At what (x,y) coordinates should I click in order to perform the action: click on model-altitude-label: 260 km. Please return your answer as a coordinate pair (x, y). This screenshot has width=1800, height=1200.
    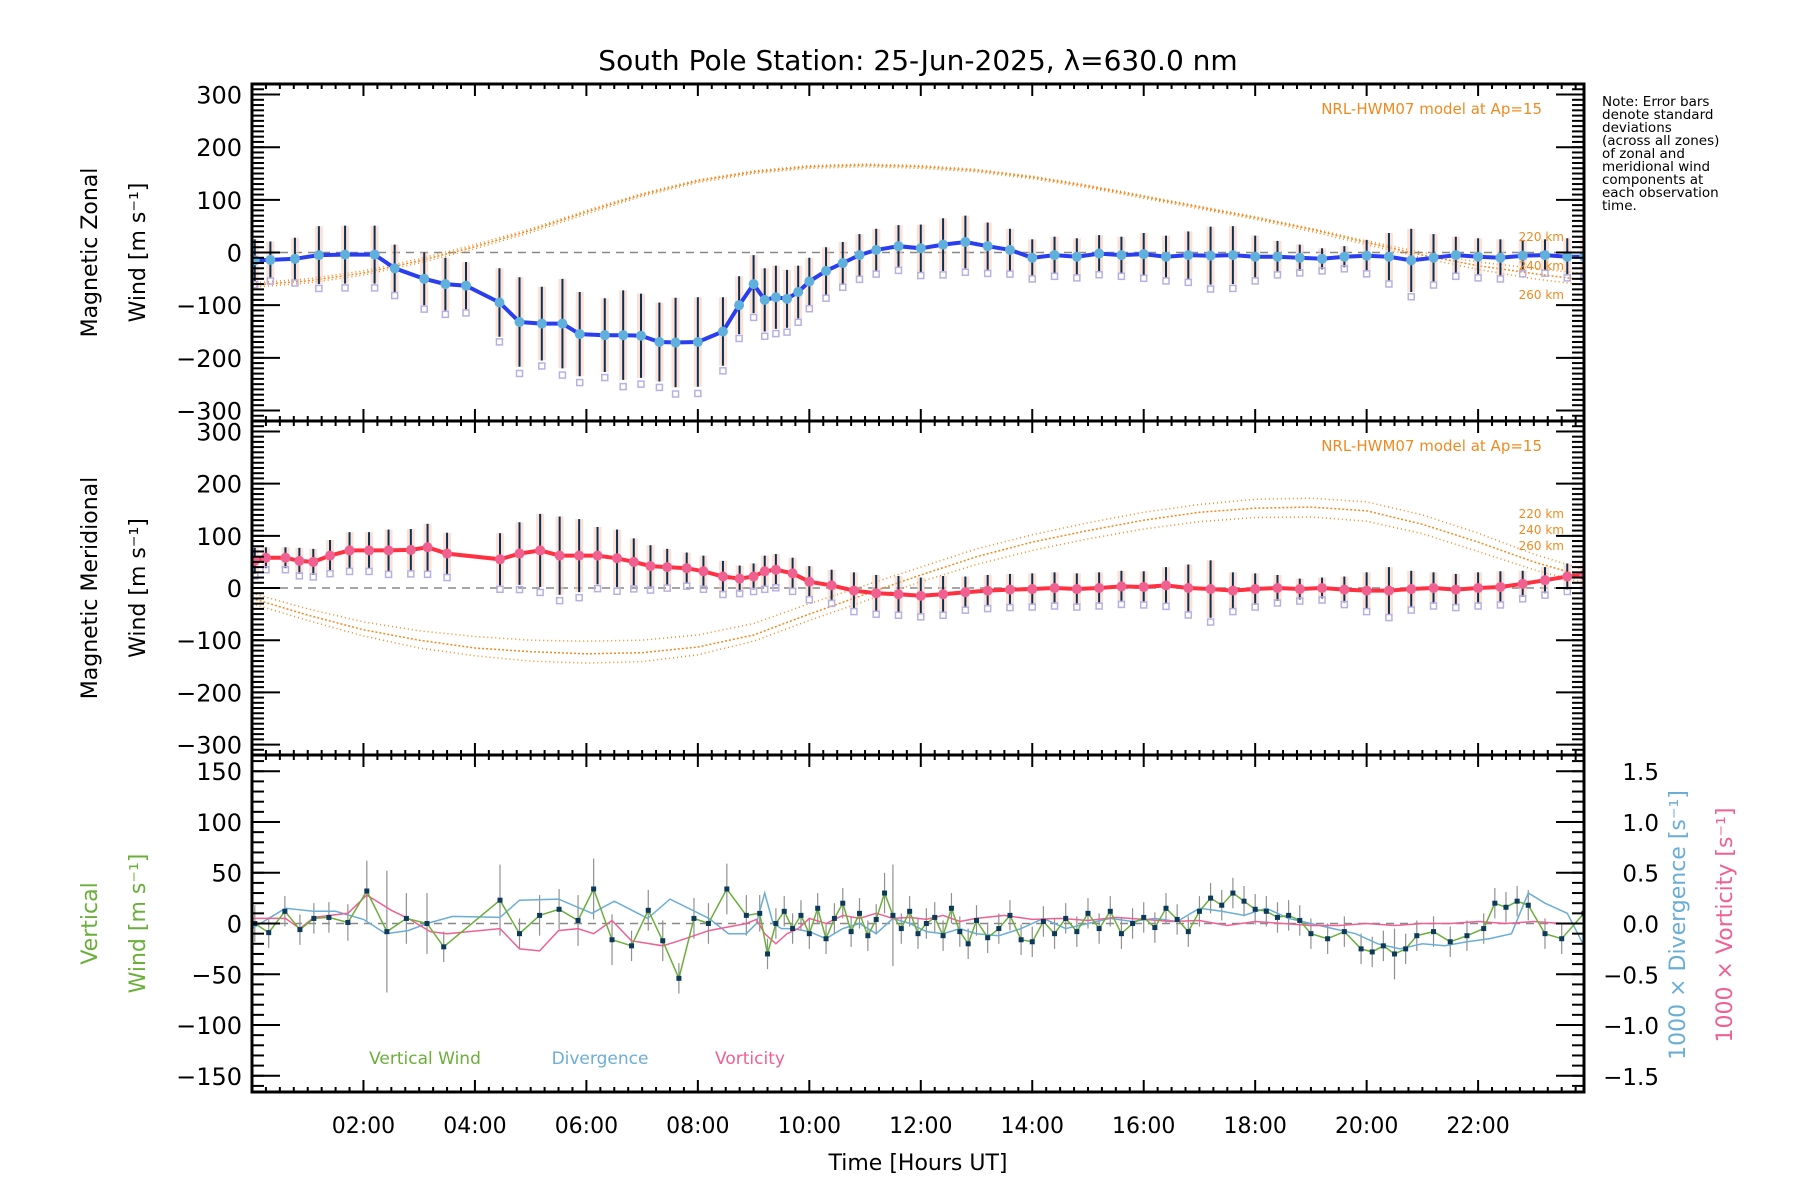
    Looking at the image, I should click on (1541, 295).